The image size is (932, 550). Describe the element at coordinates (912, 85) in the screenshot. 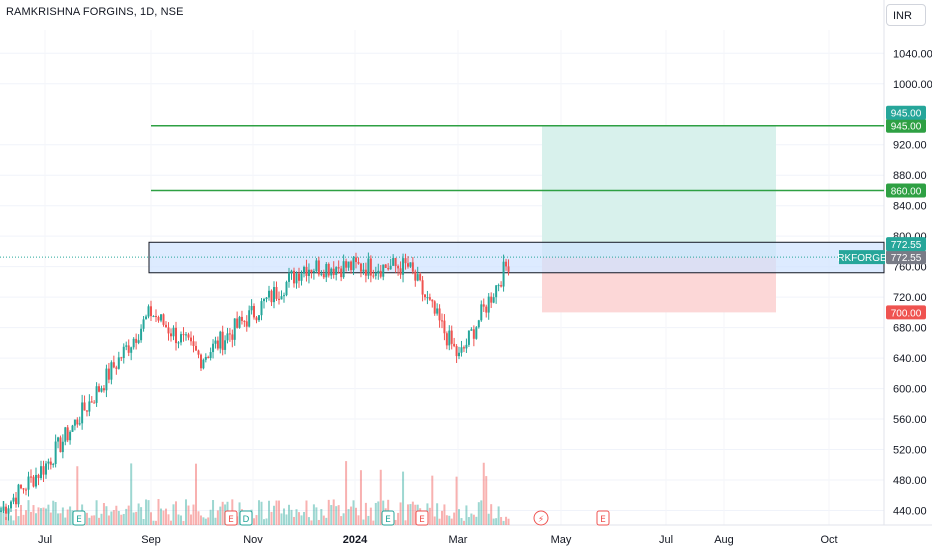

I see `y-tick-label: 1000.00` at that location.